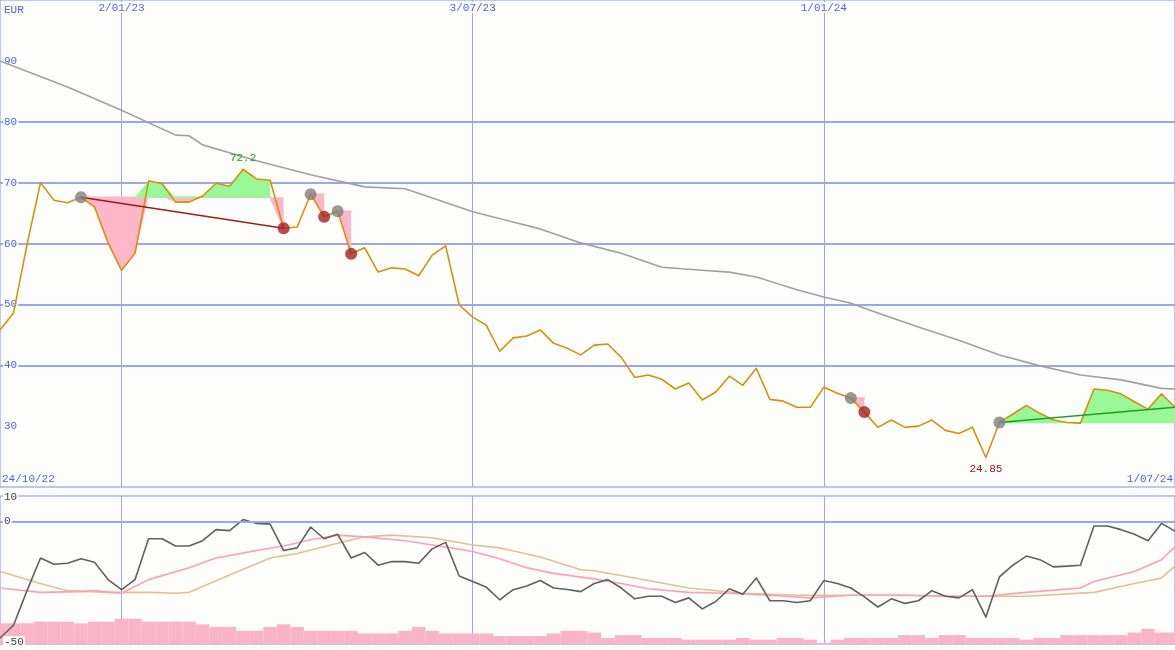  I want to click on y-tick-label: 70, so click(11, 182).